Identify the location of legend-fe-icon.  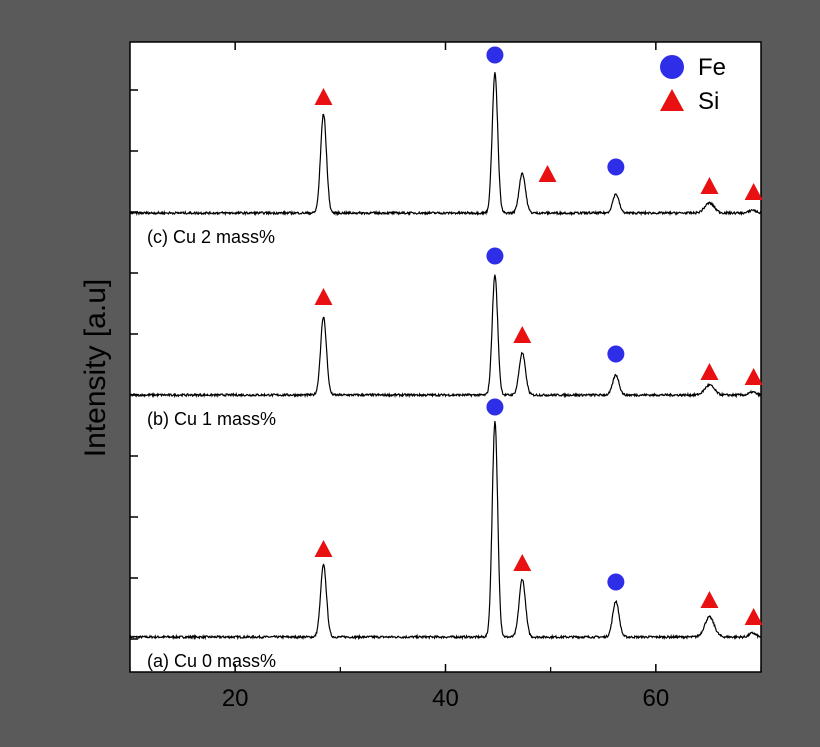
(672, 67).